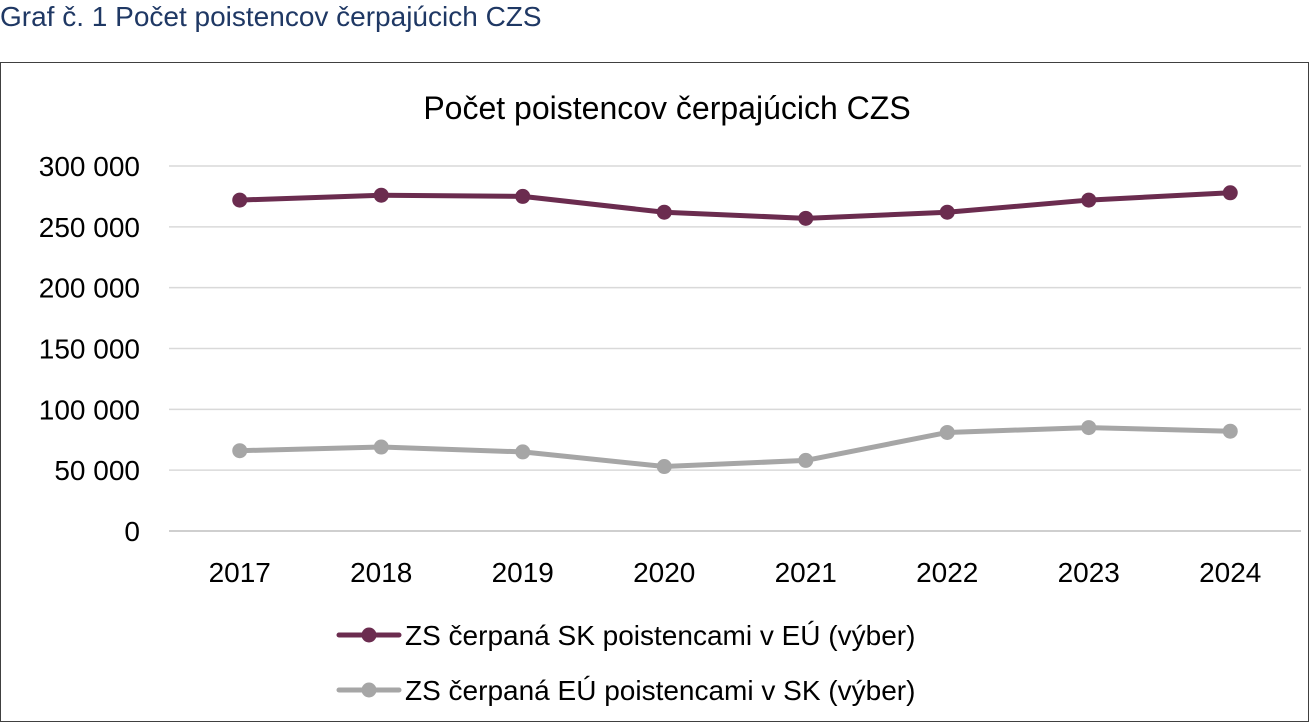 The height and width of the screenshot is (722, 1311). What do you see at coordinates (132, 531) in the screenshot?
I see `y-tick-label: 0` at bounding box center [132, 531].